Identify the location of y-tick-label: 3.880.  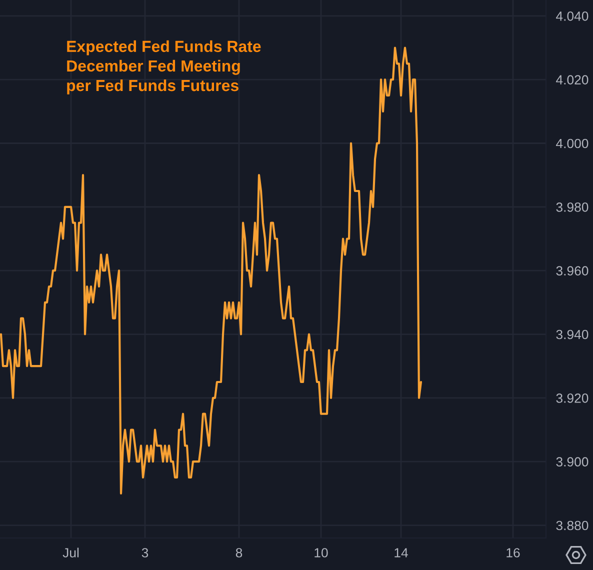
(572, 525).